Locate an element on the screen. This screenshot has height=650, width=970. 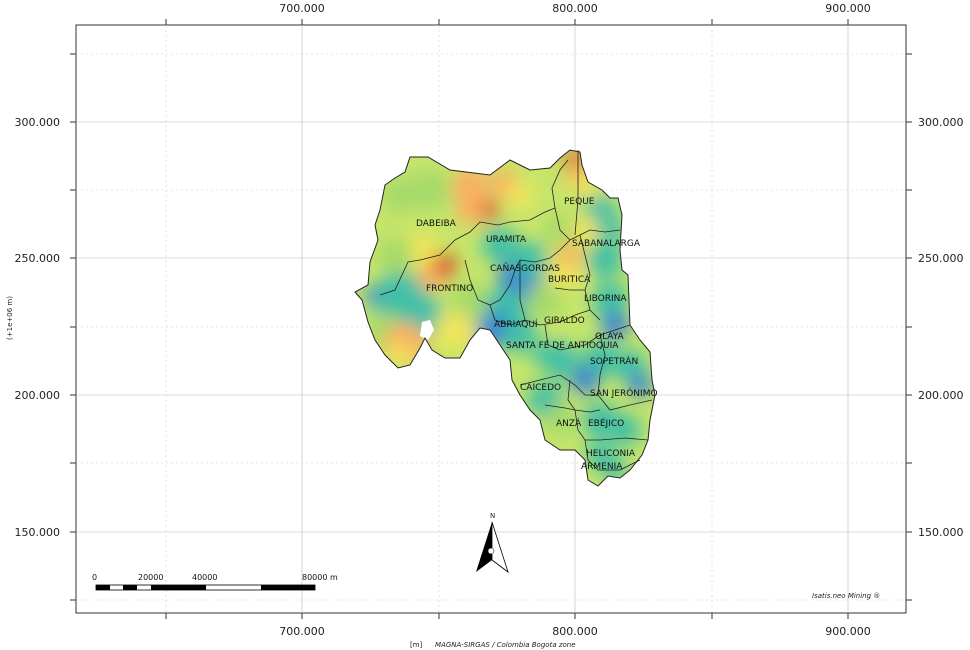
projection-label: MAGNA-SIRGAS / Colombia Bogota zone is located at coordinates (505, 645).